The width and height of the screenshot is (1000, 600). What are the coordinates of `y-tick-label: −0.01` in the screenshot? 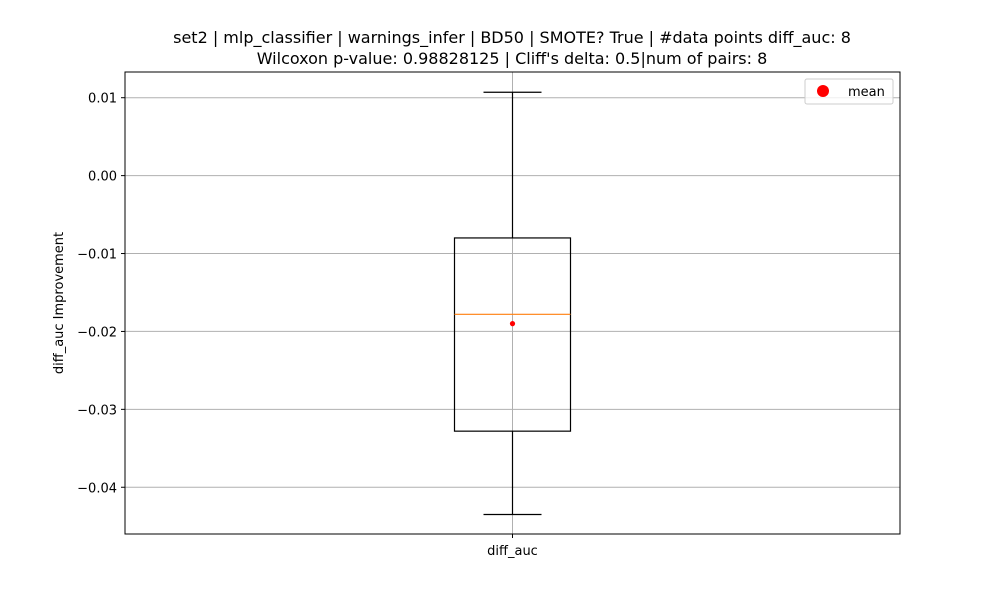 It's located at (97, 255).